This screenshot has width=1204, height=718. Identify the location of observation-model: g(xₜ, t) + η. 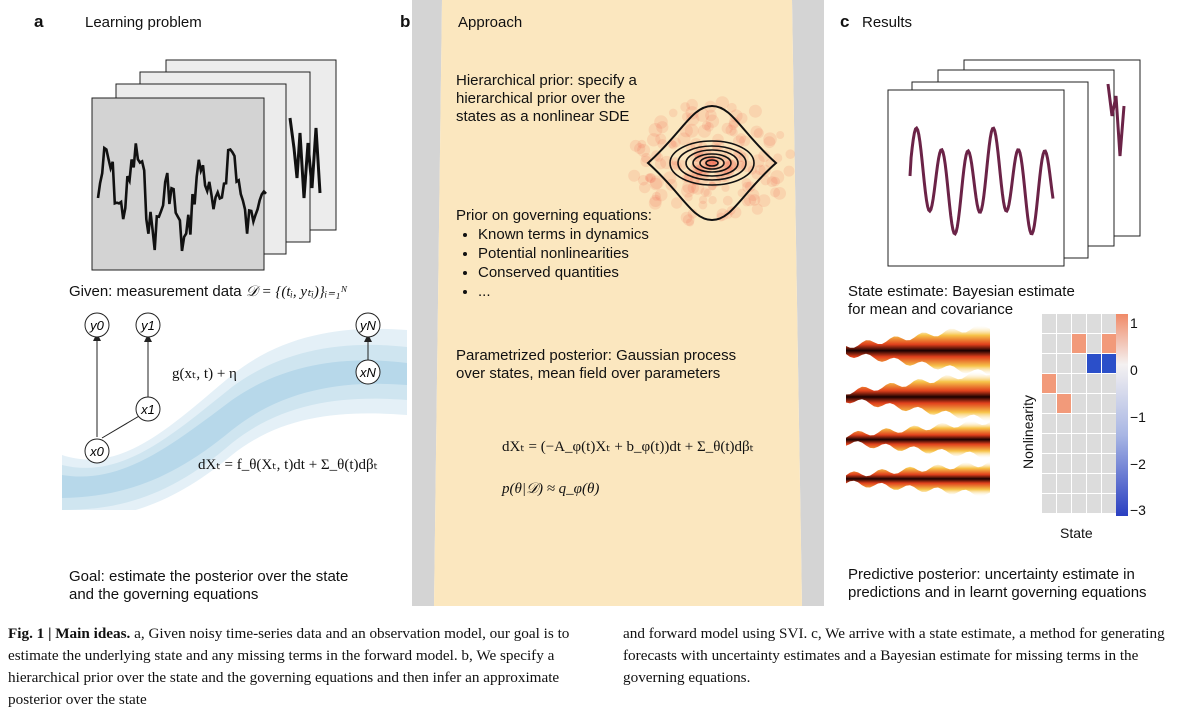
(204, 374).